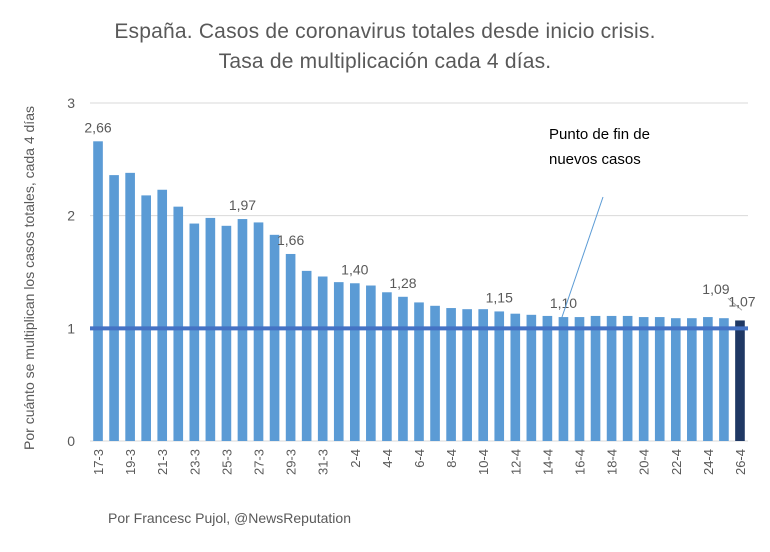 The image size is (770, 552). Describe the element at coordinates (323, 462) in the screenshot. I see `x-tick-label-31-3: 31-3` at that location.